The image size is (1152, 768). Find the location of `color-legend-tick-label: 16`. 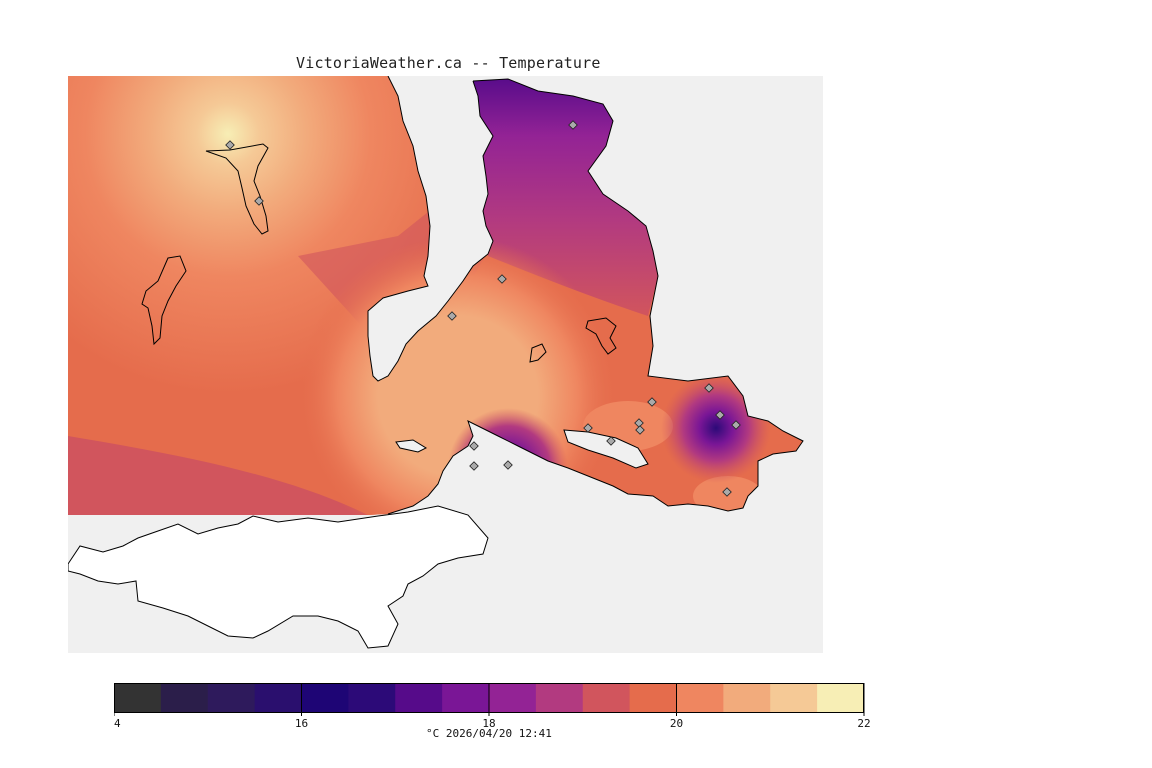

color-legend-tick-label: 16 is located at coordinates (301, 723).